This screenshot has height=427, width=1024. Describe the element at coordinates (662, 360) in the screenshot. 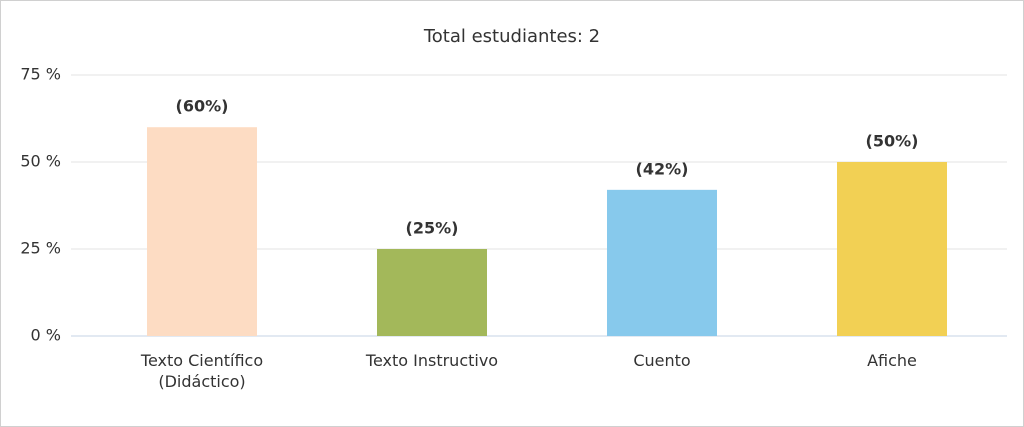

I see `x-tick-label: Cuento` at that location.